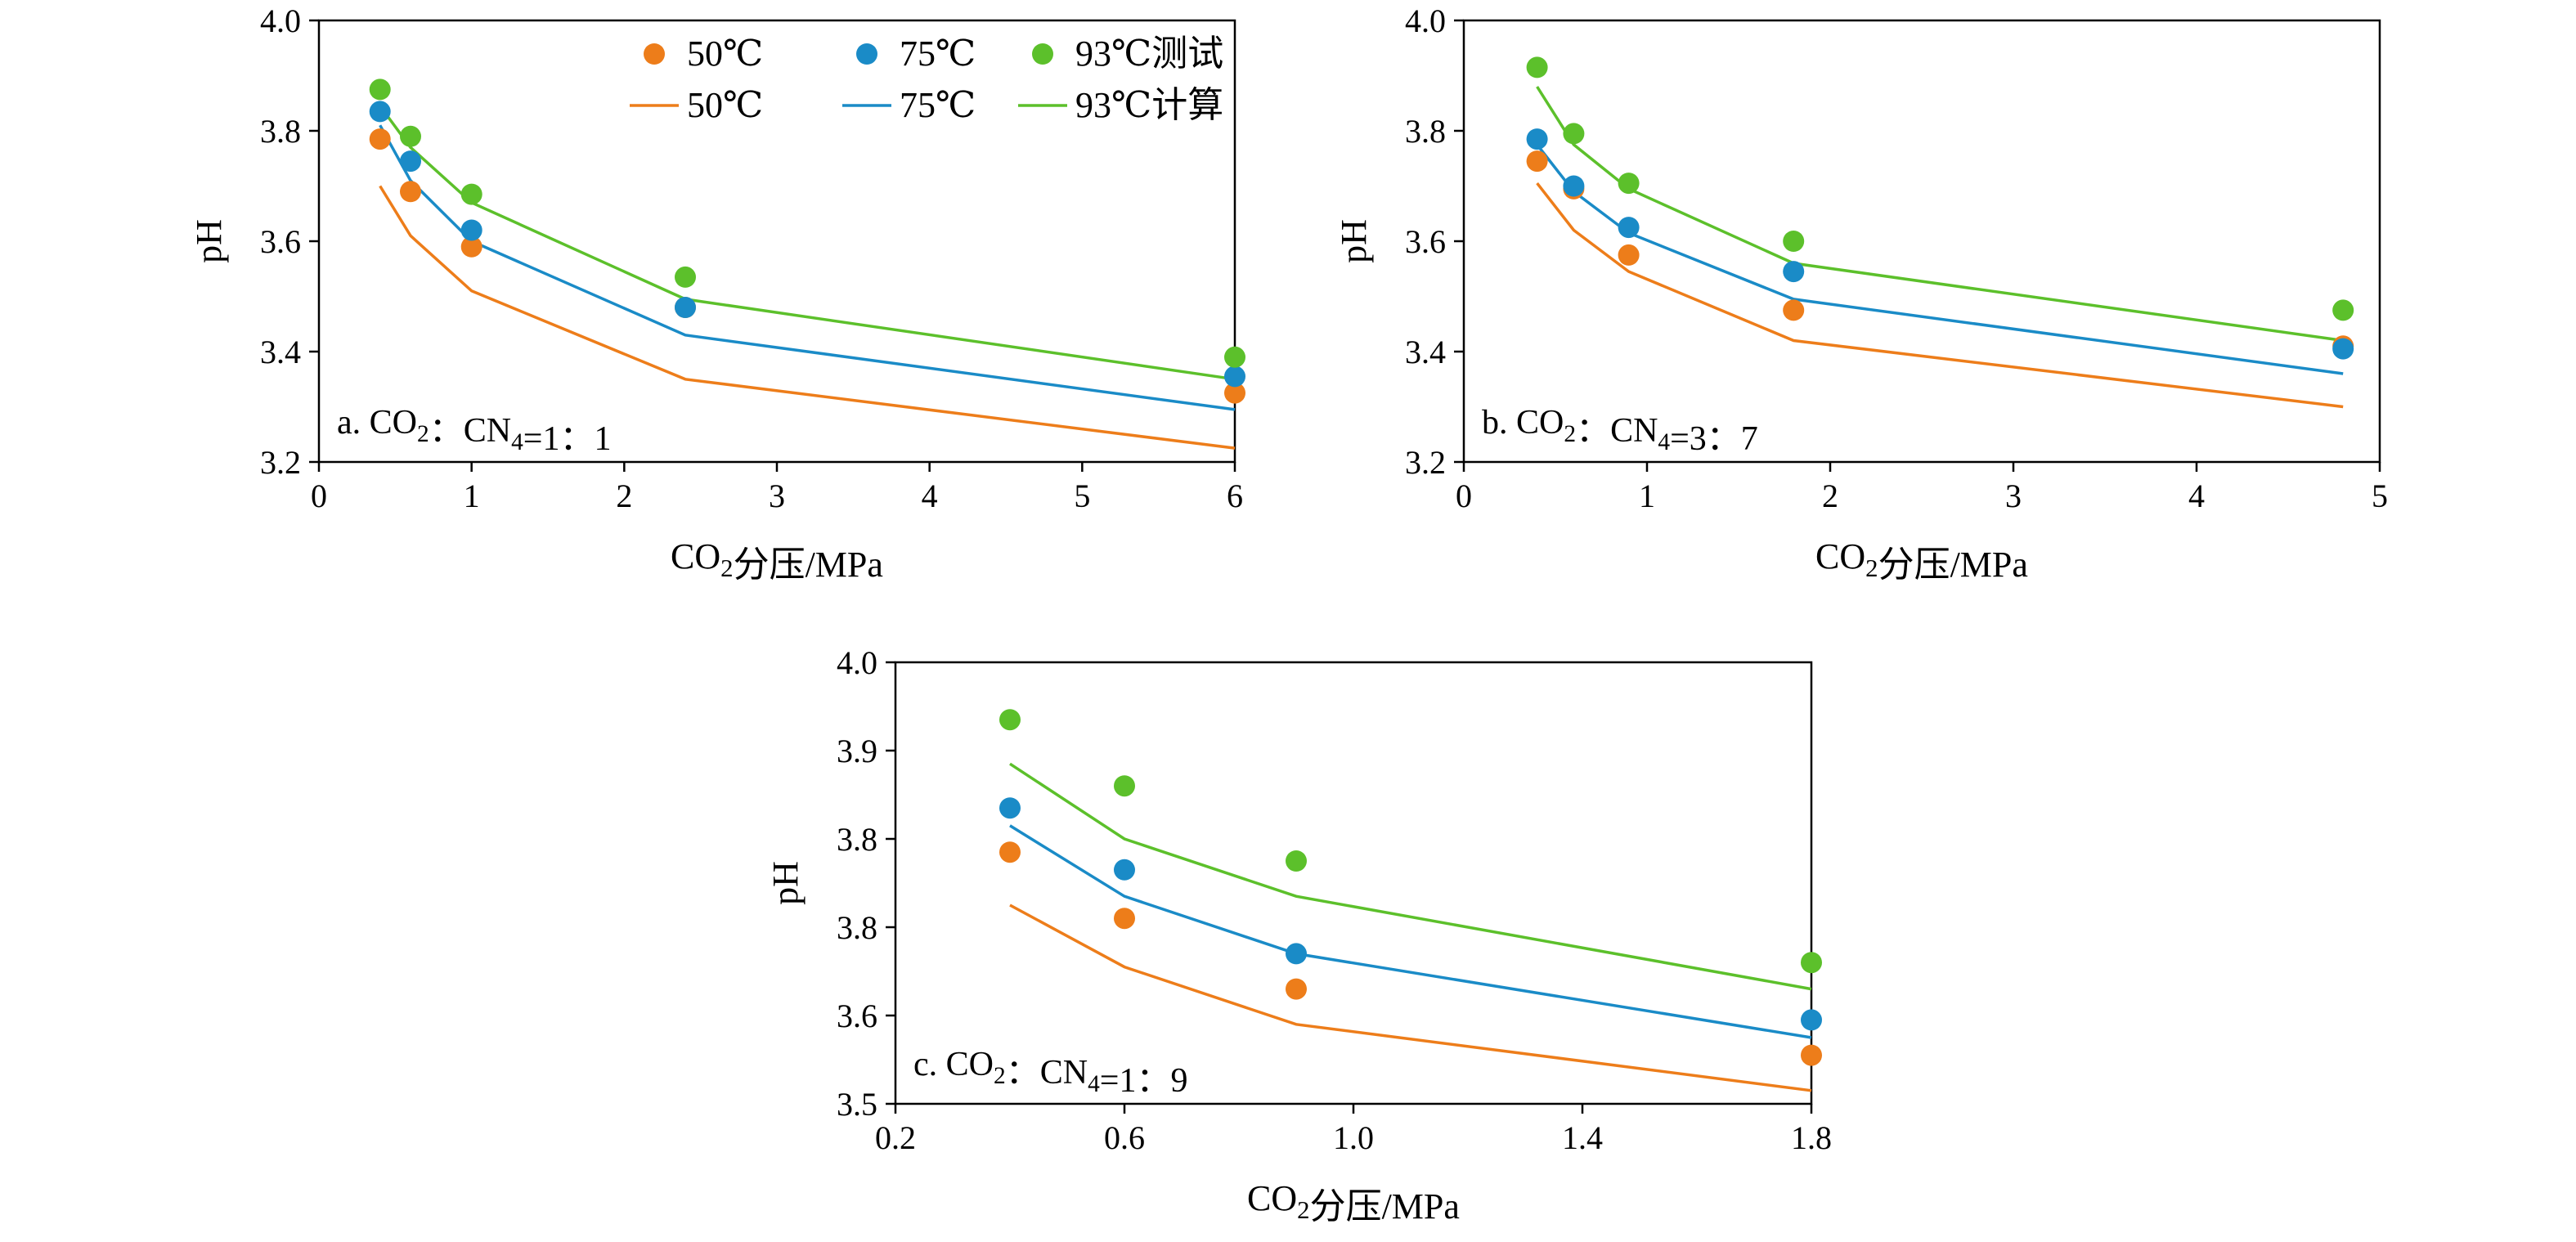 This screenshot has height=1242, width=2576. What do you see at coordinates (1050, 1073) in the screenshot?
I see `panel-annotation: c. CO2：CN4=1：9` at bounding box center [1050, 1073].